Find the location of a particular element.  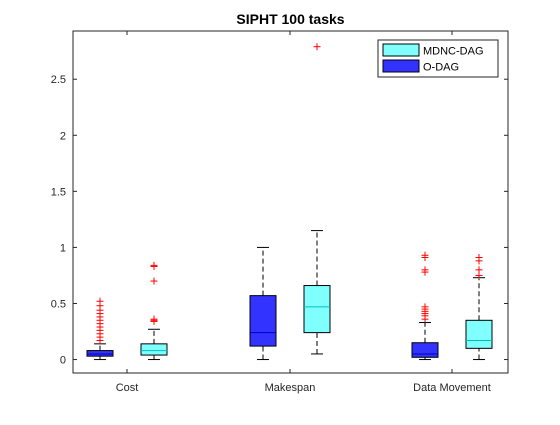

x-tick-label-cost: Cost is located at coordinates (127, 388).